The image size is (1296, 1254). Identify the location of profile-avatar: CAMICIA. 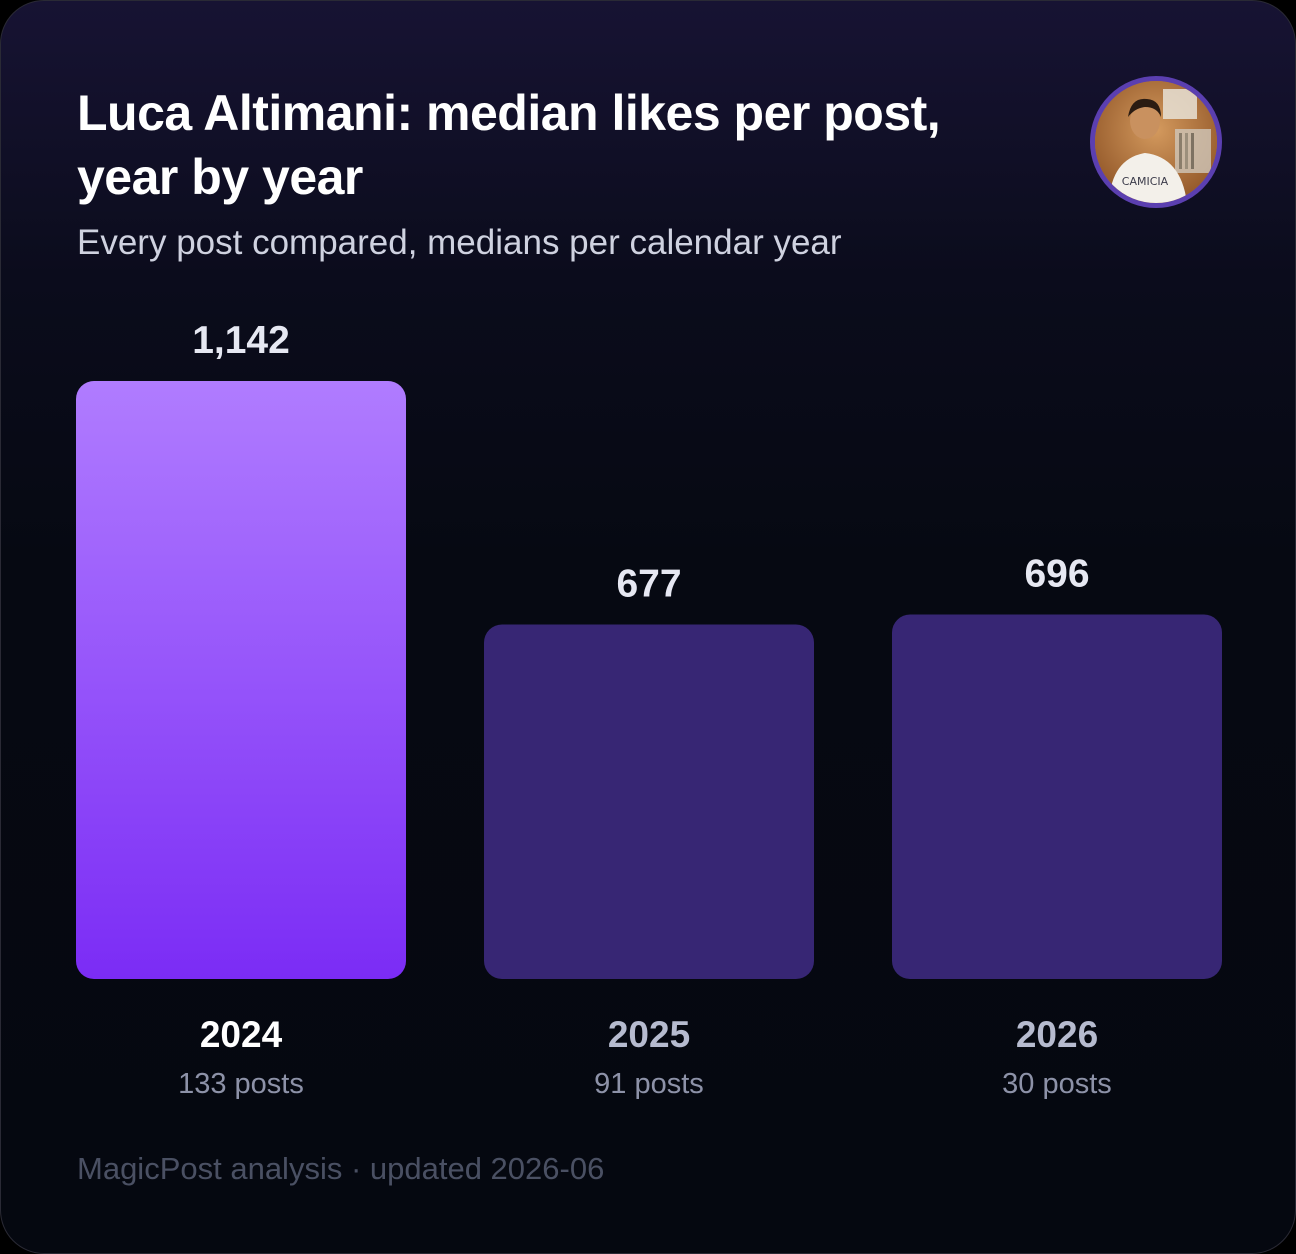
(1156, 142).